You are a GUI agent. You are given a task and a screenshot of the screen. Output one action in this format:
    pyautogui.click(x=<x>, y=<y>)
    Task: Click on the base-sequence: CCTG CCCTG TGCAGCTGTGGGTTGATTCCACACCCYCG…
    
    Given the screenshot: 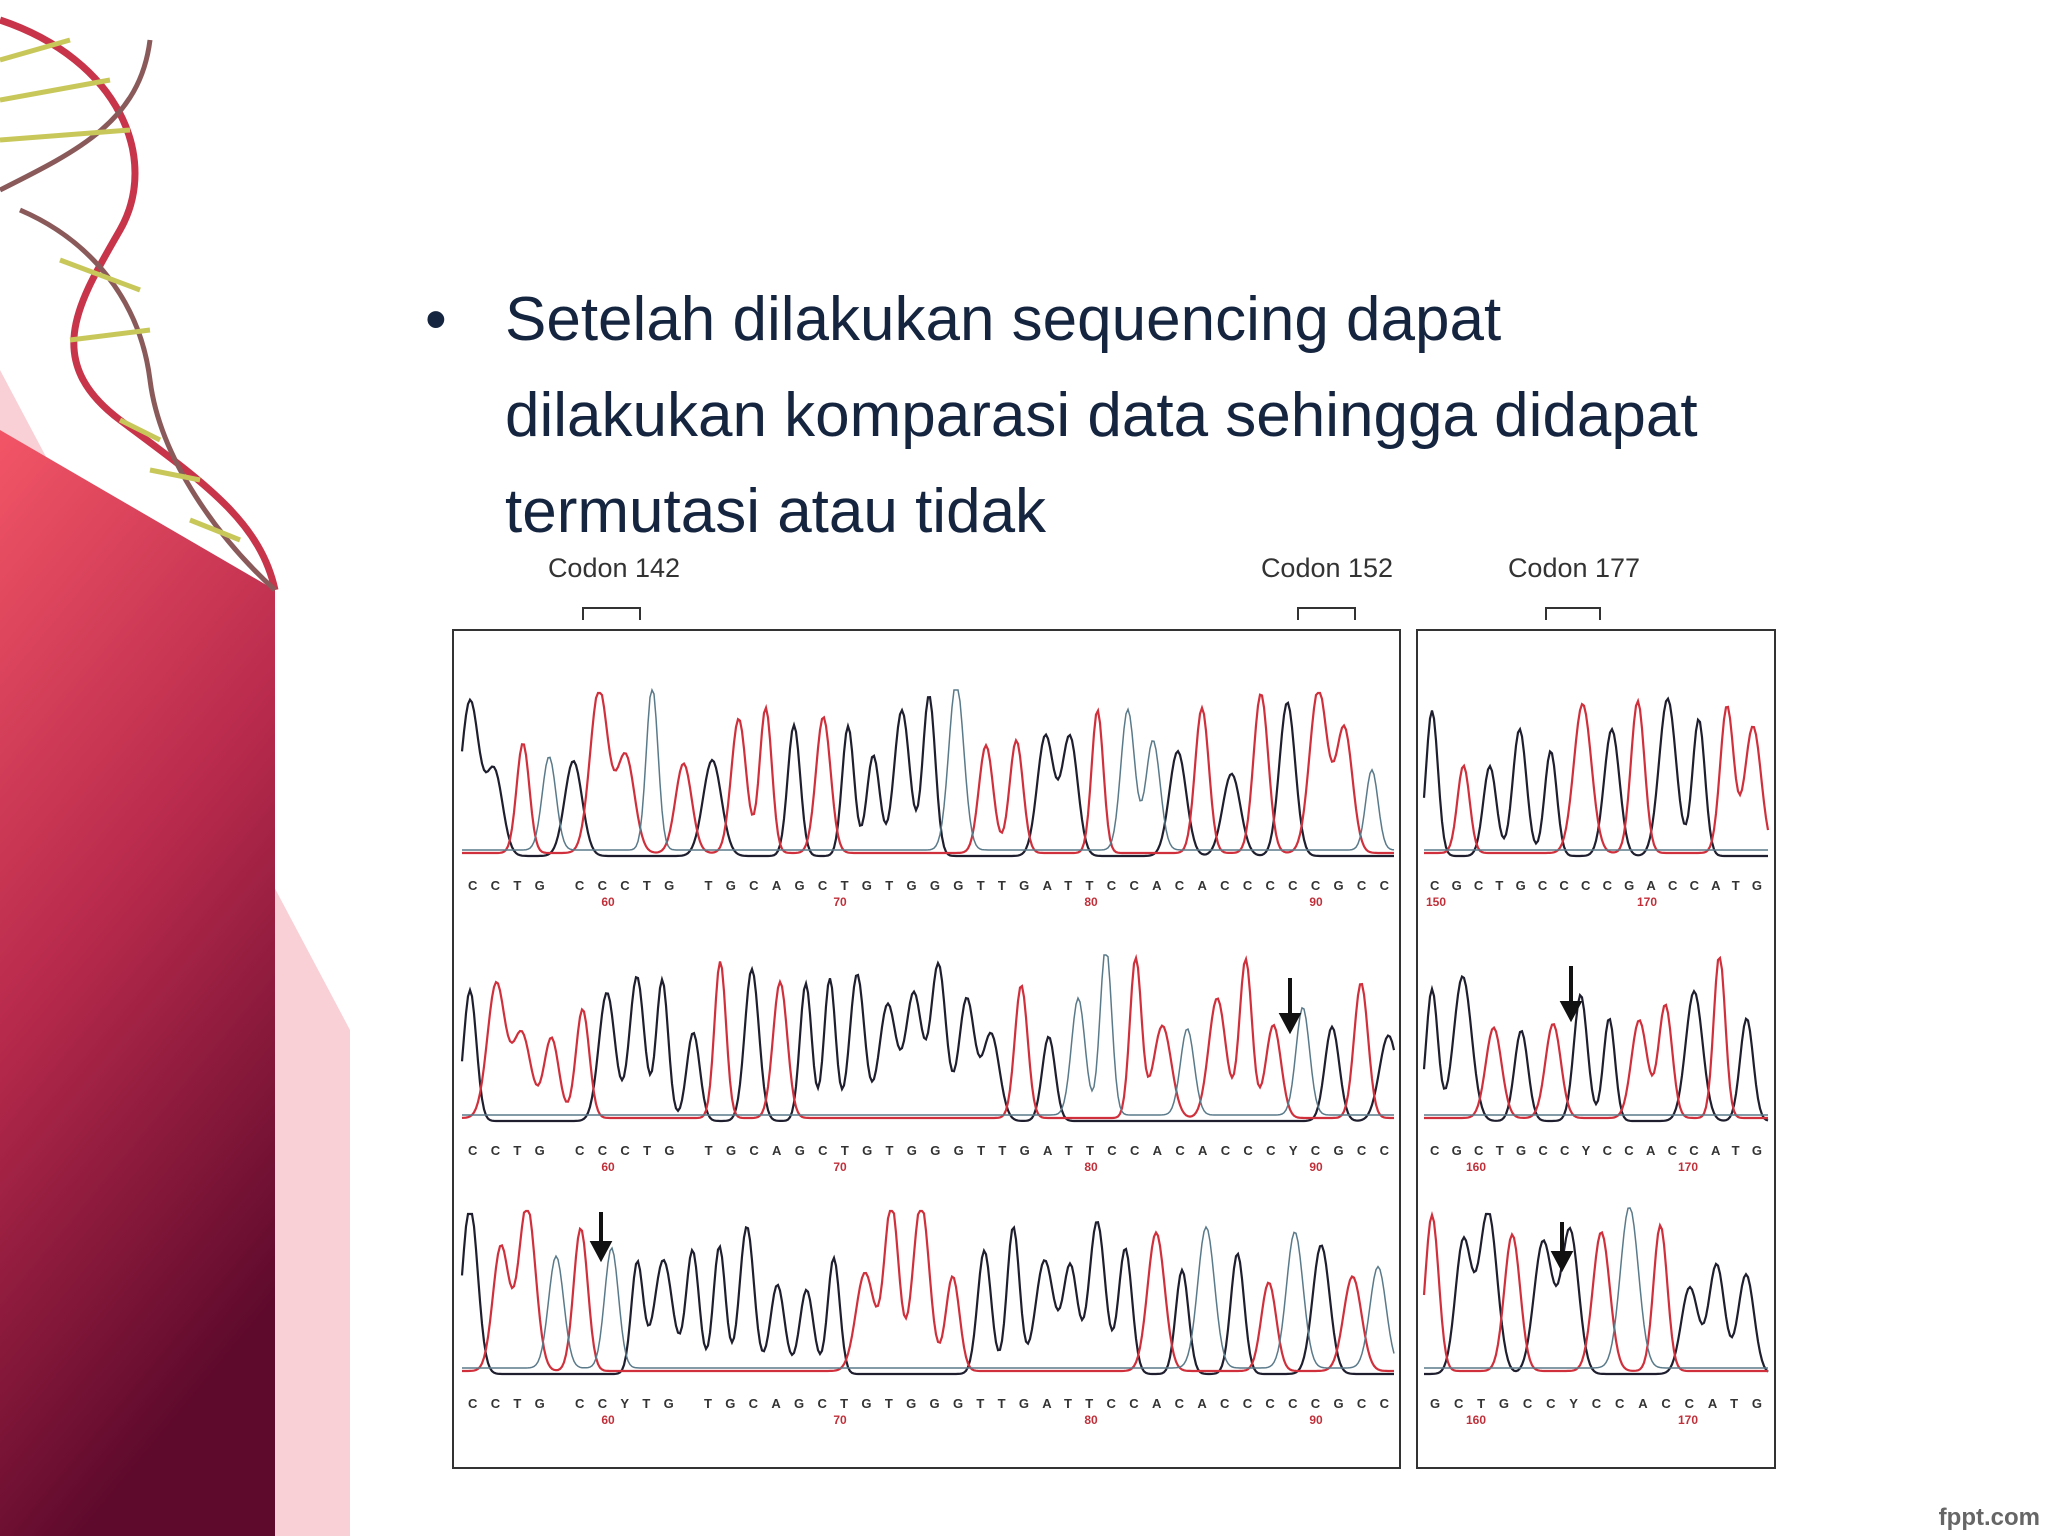 What is the action you would take?
    pyautogui.click(x=929, y=1150)
    